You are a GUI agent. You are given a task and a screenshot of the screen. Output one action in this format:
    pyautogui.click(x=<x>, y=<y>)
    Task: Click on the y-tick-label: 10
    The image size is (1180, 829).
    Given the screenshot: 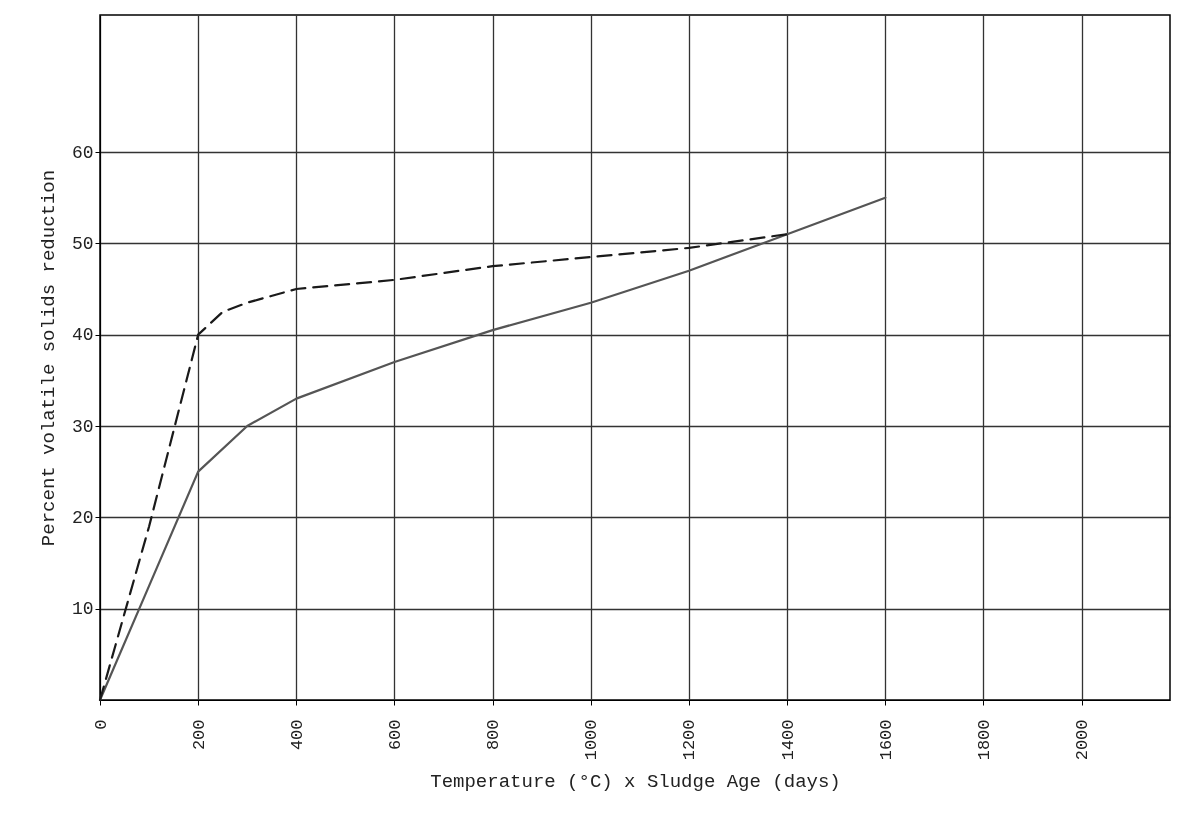 What is the action you would take?
    pyautogui.click(x=82, y=609)
    